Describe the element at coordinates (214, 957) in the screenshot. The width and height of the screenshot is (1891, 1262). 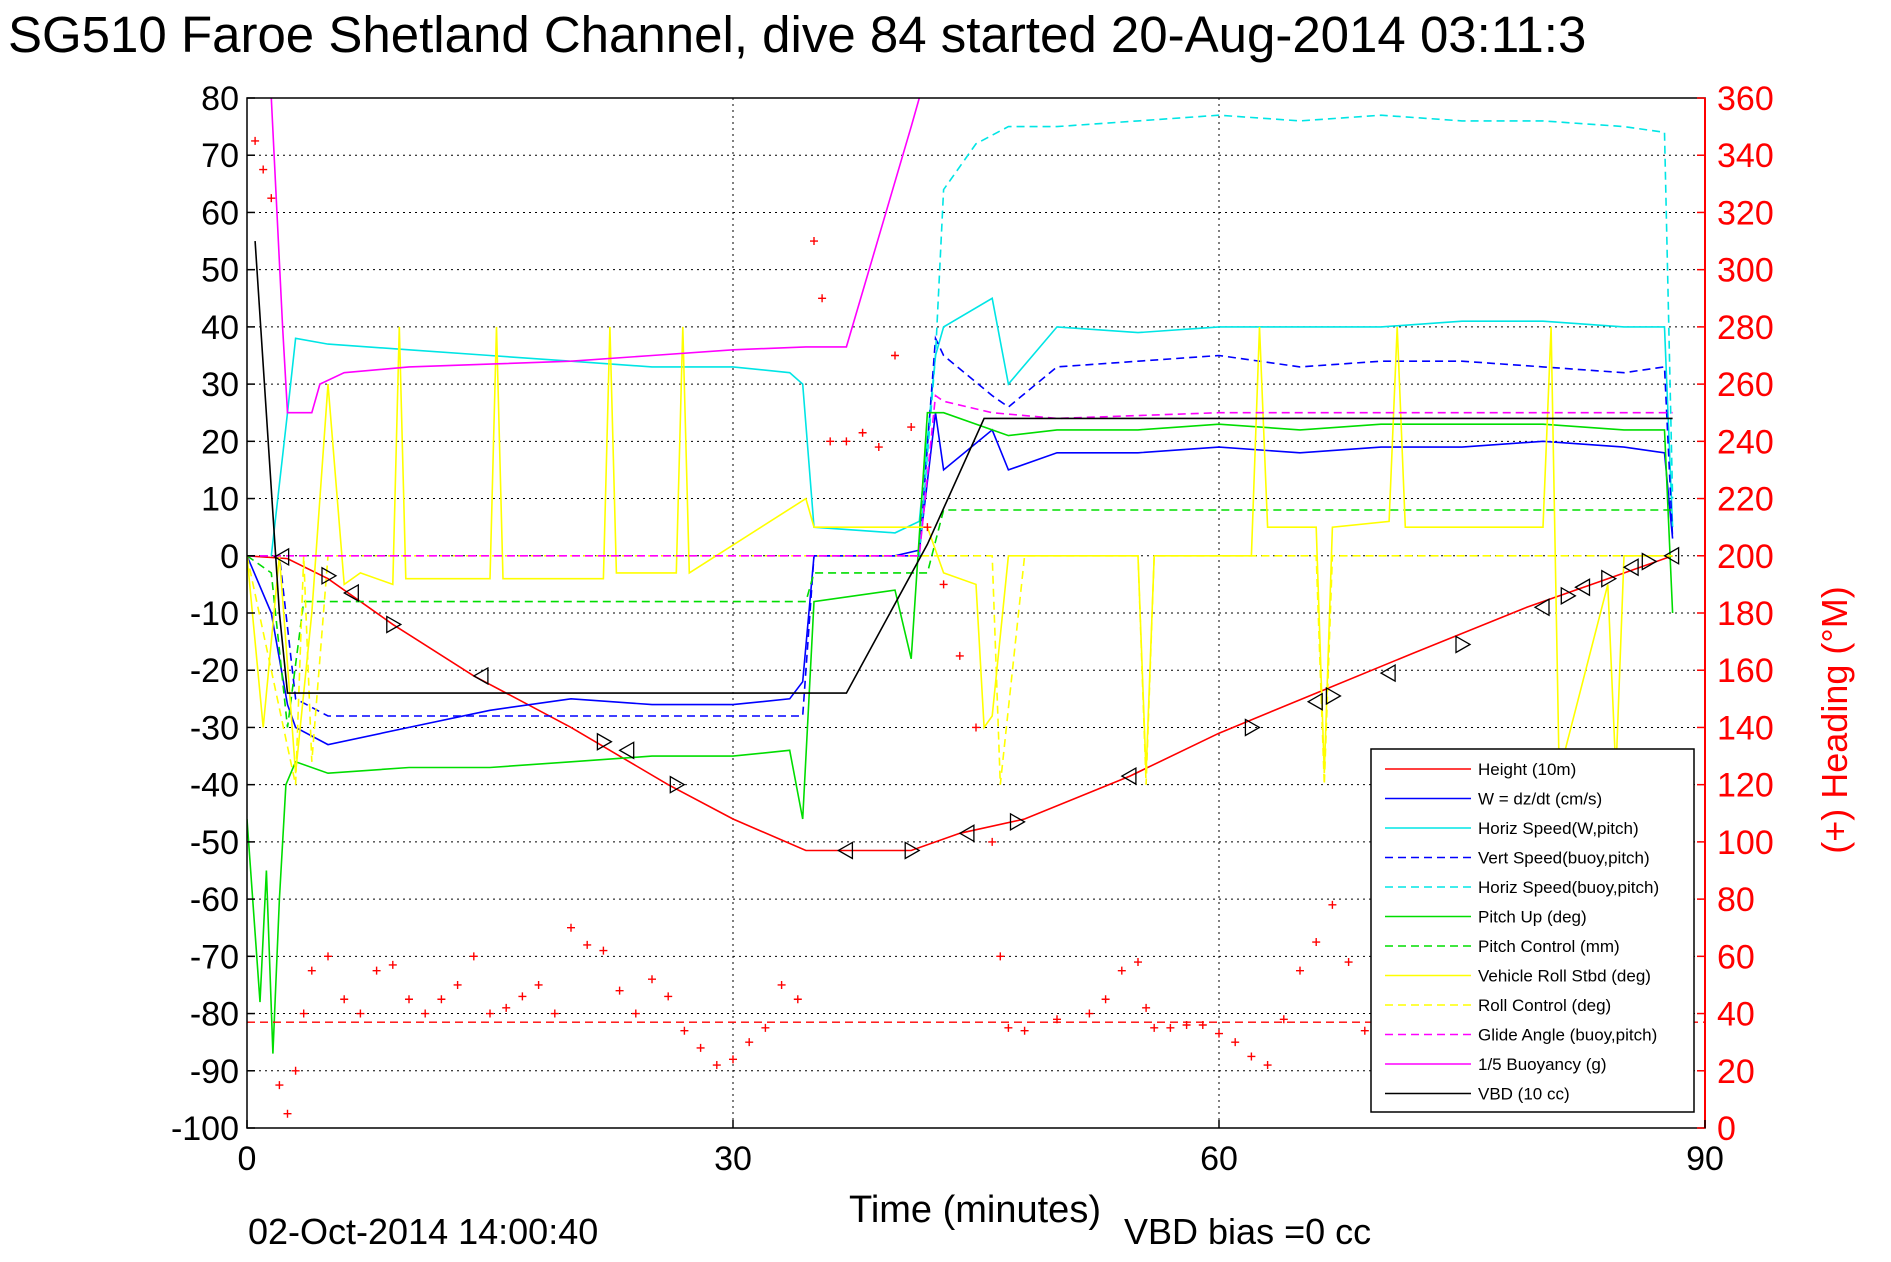
I see `y-left-tick-label: -70` at that location.